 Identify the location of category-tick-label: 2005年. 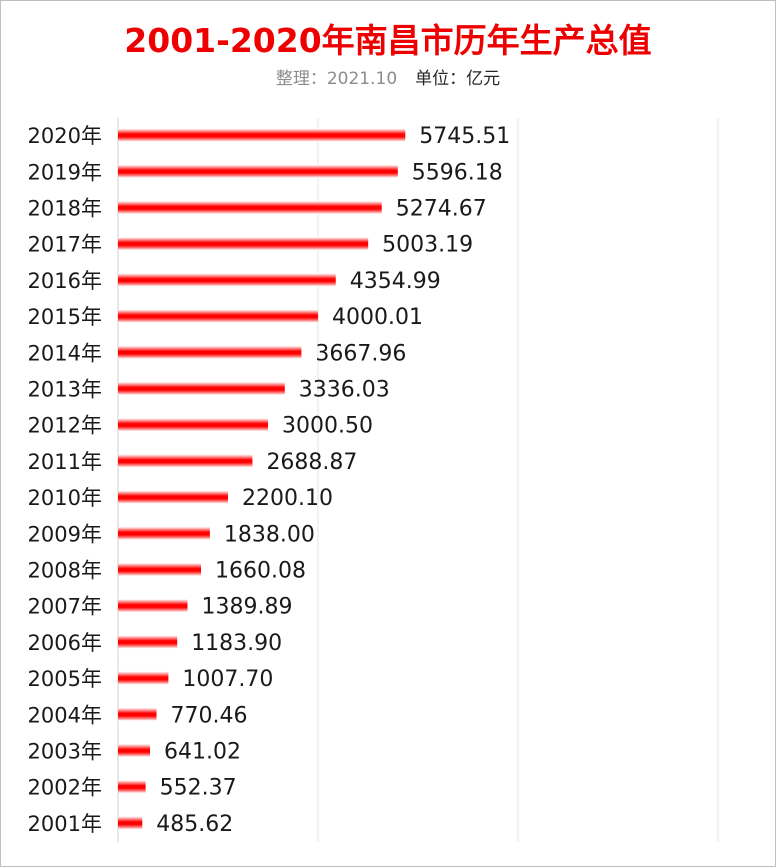
(65, 679).